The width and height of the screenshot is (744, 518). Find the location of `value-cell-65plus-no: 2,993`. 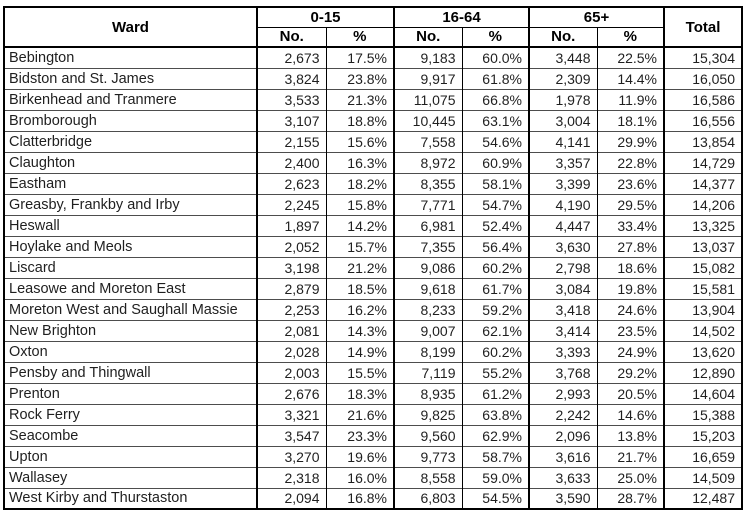

value-cell-65plus-no: 2,993 is located at coordinates (562, 393).